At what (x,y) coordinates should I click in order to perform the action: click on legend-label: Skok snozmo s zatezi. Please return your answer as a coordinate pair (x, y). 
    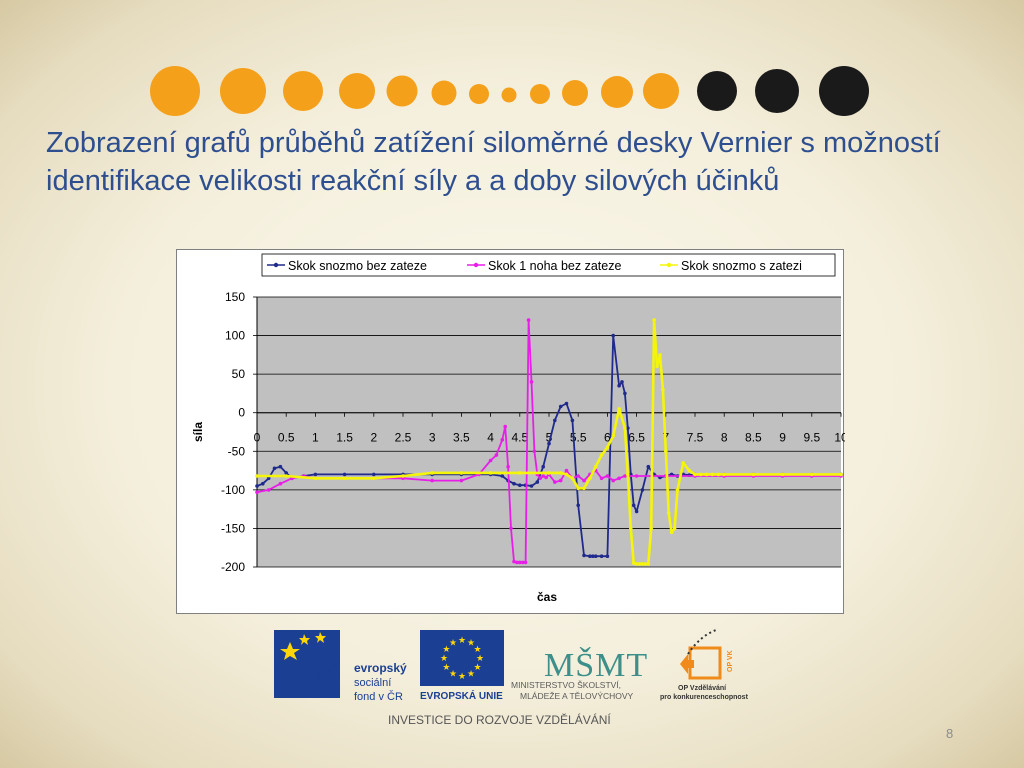
    Looking at the image, I should click on (741, 266).